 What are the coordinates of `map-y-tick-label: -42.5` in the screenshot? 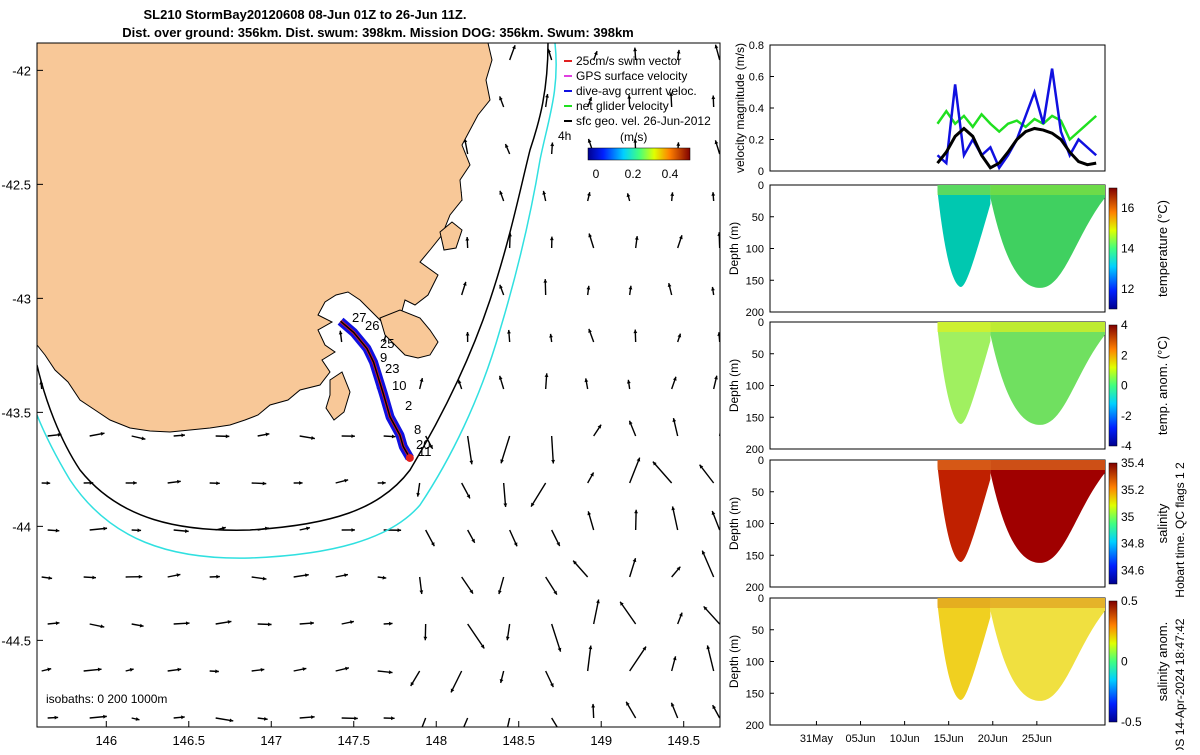 It's located at (16, 184).